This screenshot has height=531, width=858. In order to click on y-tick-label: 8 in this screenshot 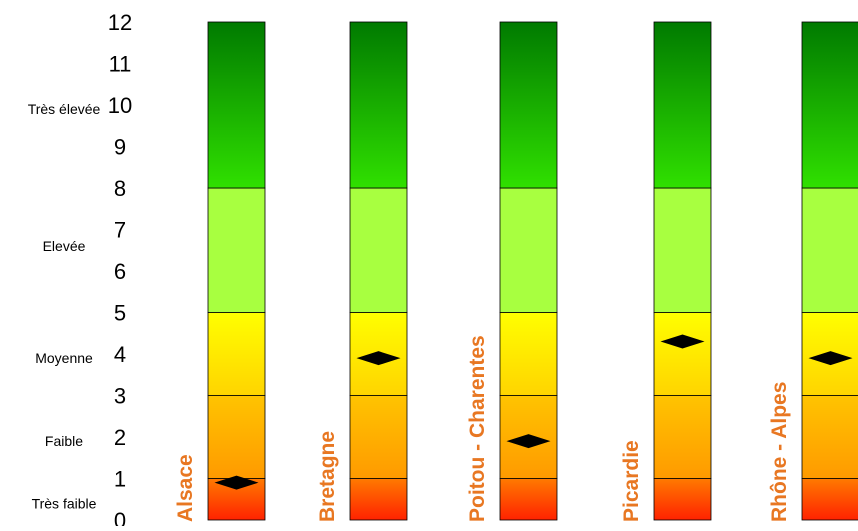, I will do `click(120, 188)`.